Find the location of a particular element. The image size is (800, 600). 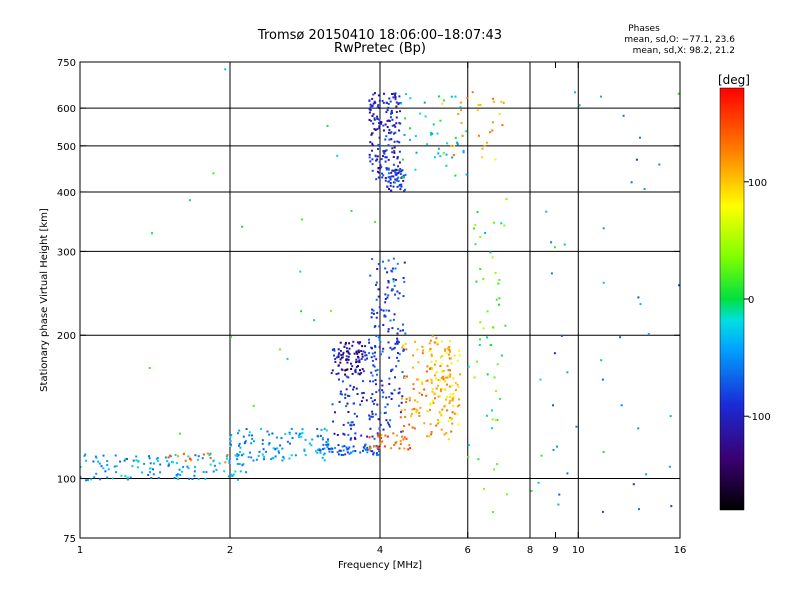

chart-title: Tromsø 20150410 18:06:00–18:07:43 is located at coordinates (379, 35).